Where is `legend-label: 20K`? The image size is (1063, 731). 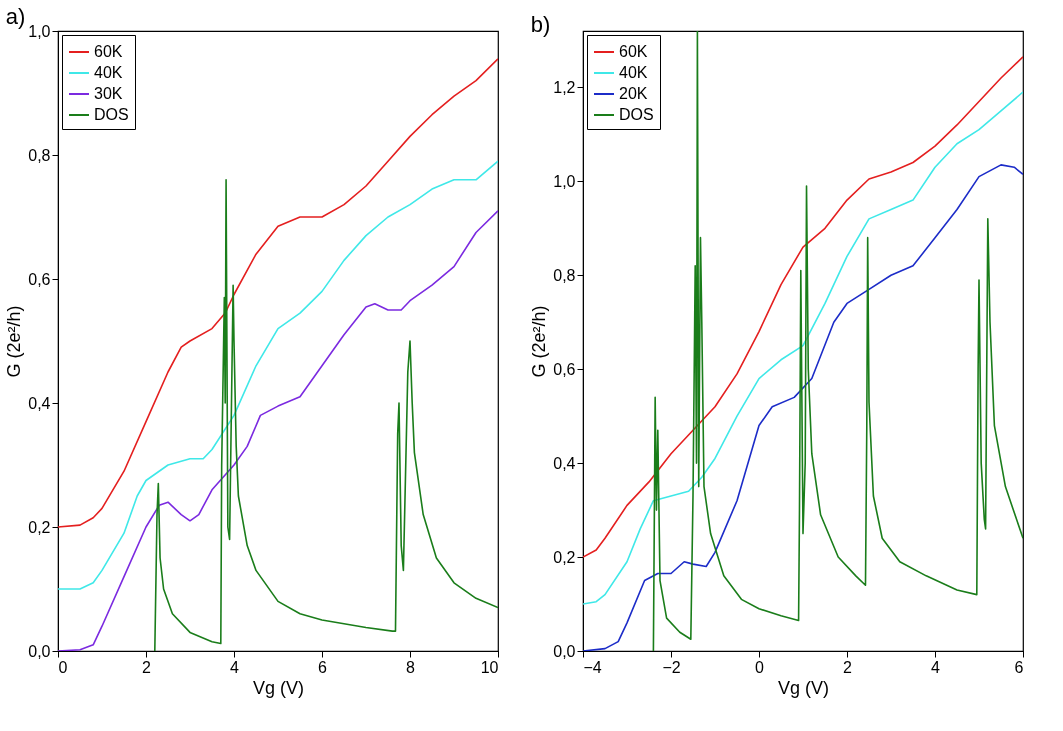 legend-label: 20K is located at coordinates (633, 93).